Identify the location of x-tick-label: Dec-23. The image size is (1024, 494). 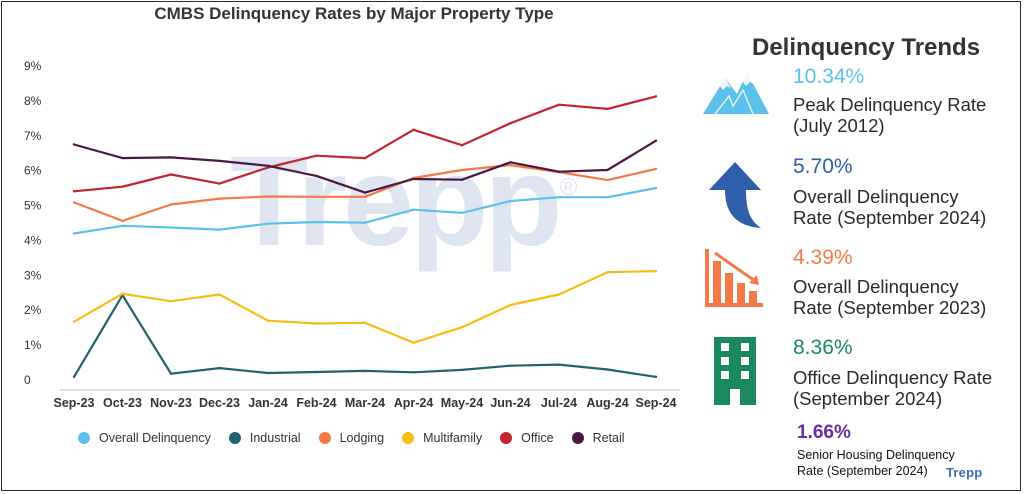
(219, 403).